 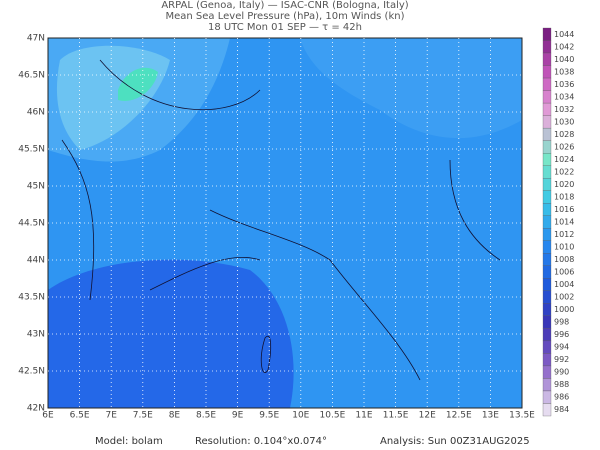 I want to click on lon-label: 8.5E, so click(x=206, y=416).